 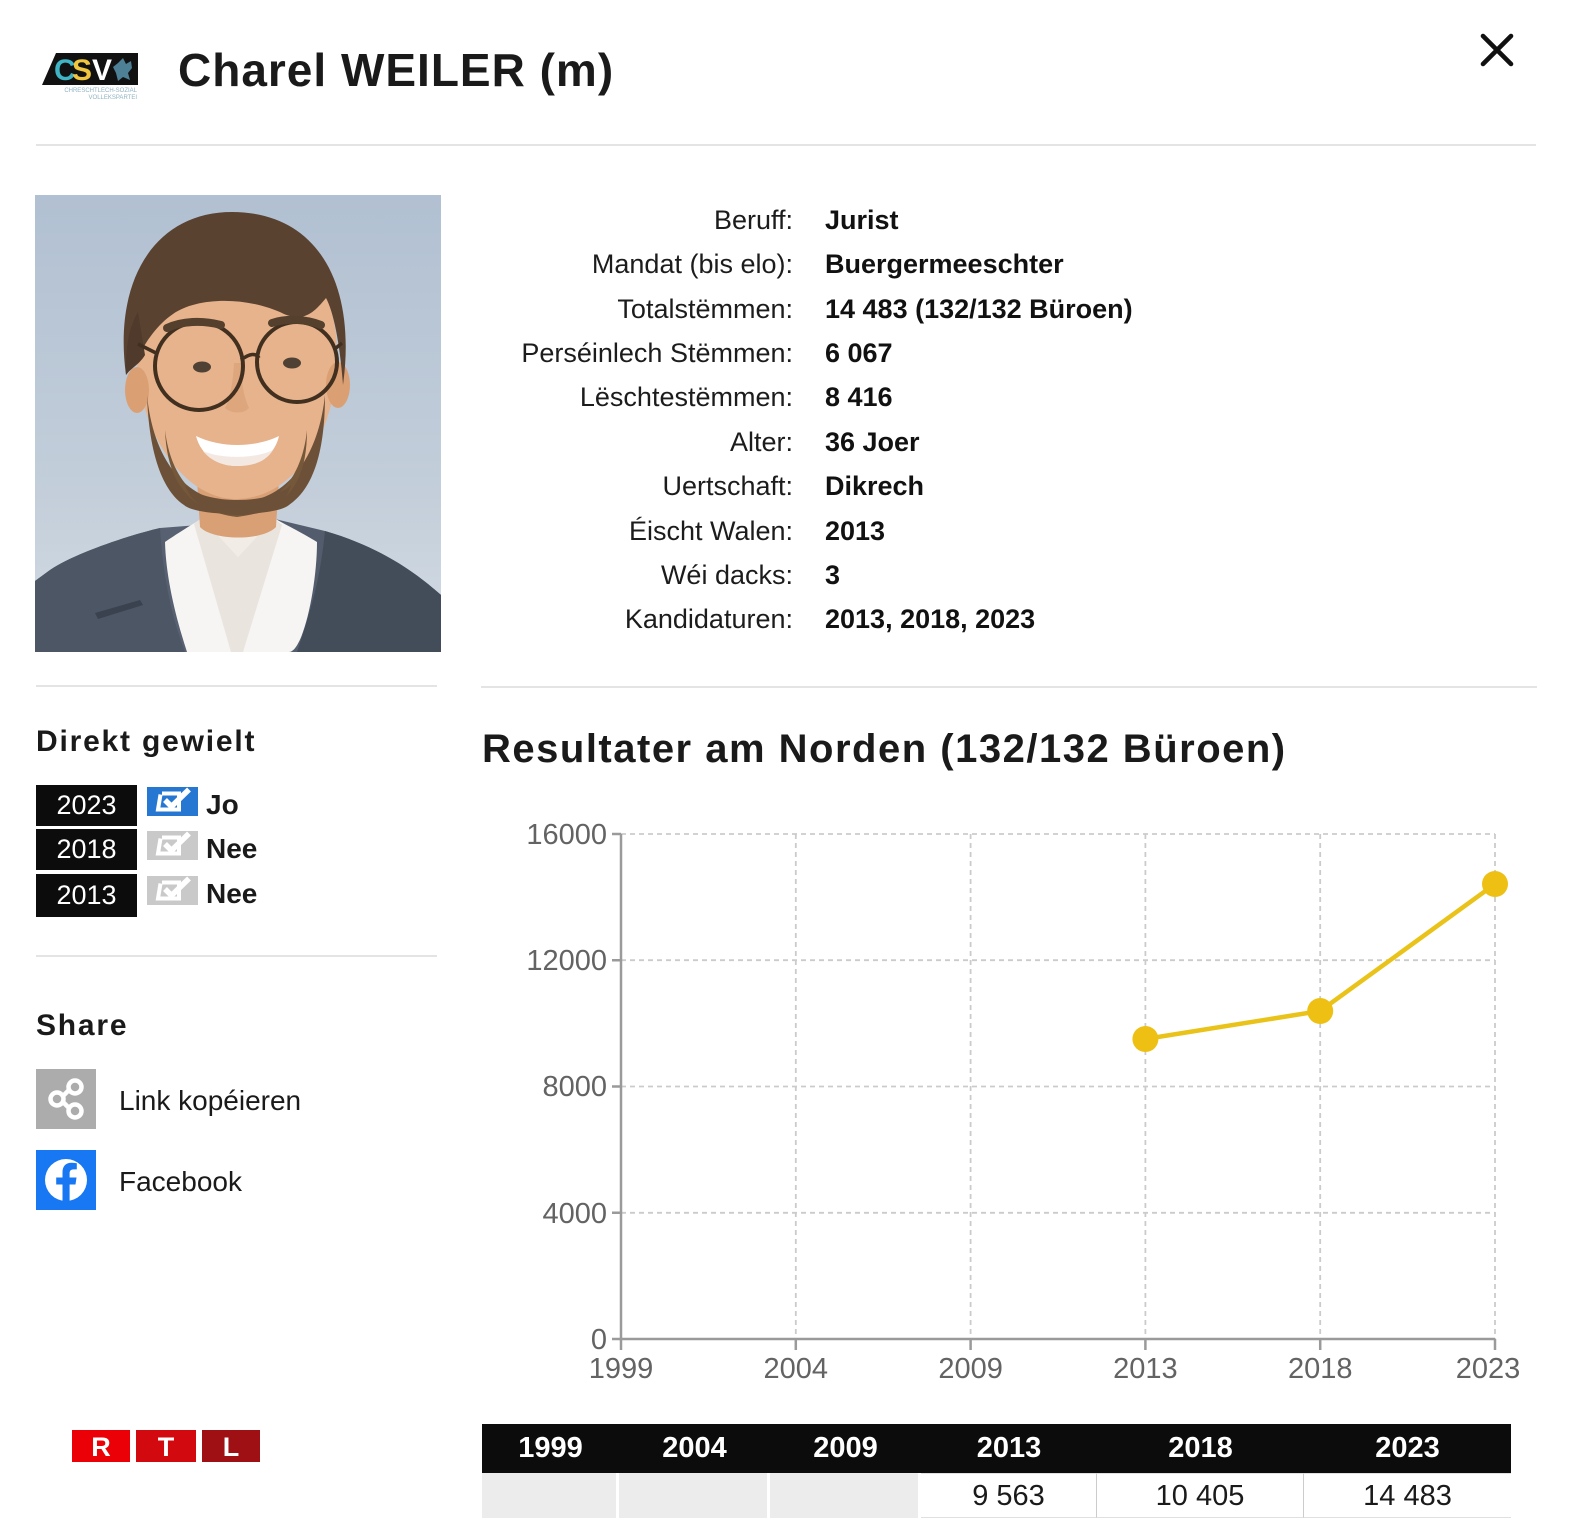 What do you see at coordinates (82, 70) in the screenshot?
I see `svg-text: S` at bounding box center [82, 70].